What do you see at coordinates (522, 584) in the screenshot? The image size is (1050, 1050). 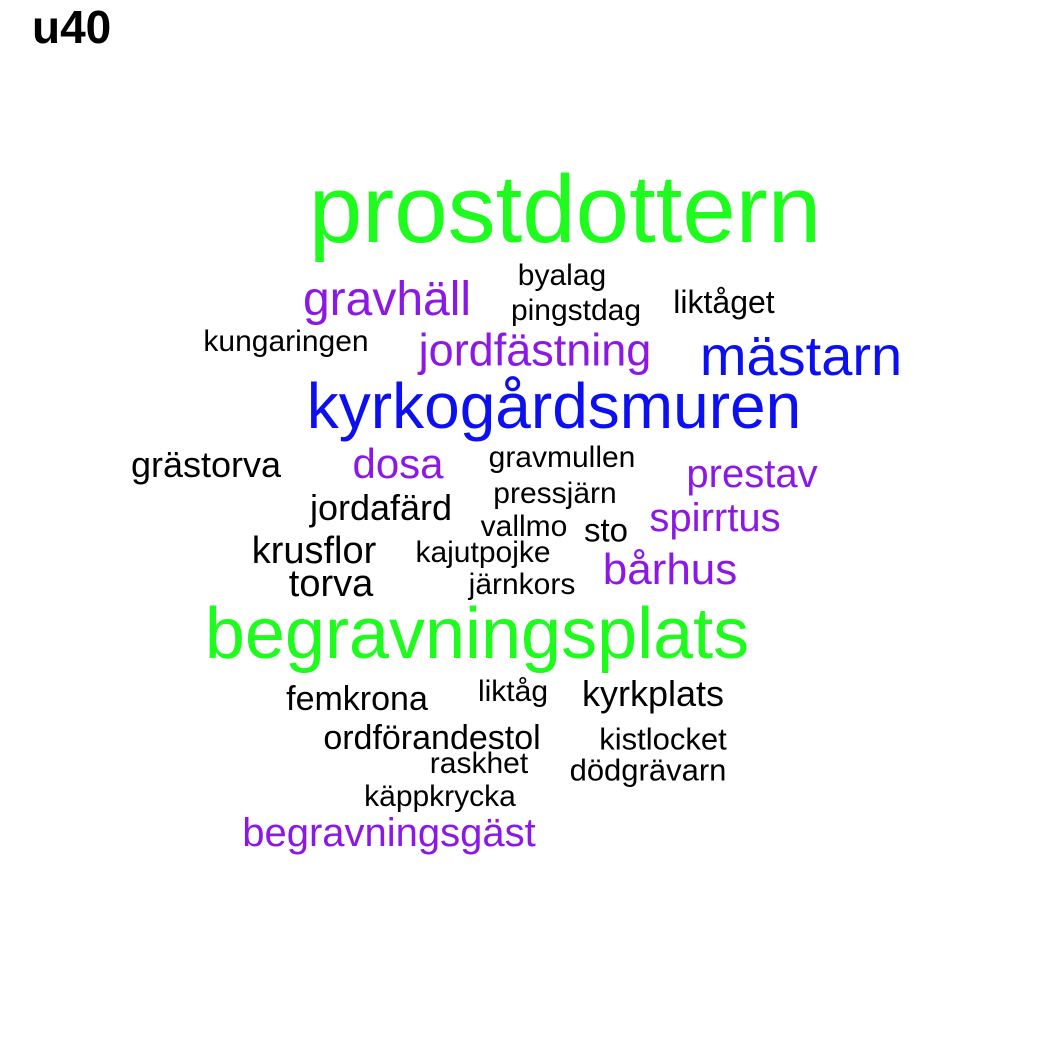 I see `word-22: järnkors` at bounding box center [522, 584].